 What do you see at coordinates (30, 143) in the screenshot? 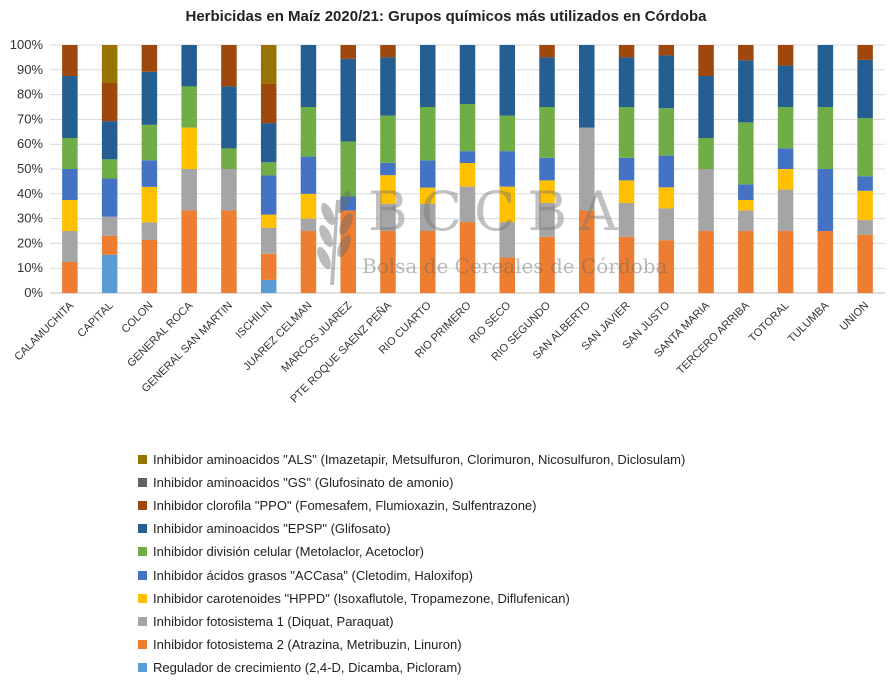
I see `y-tick-label: 60%` at bounding box center [30, 143].